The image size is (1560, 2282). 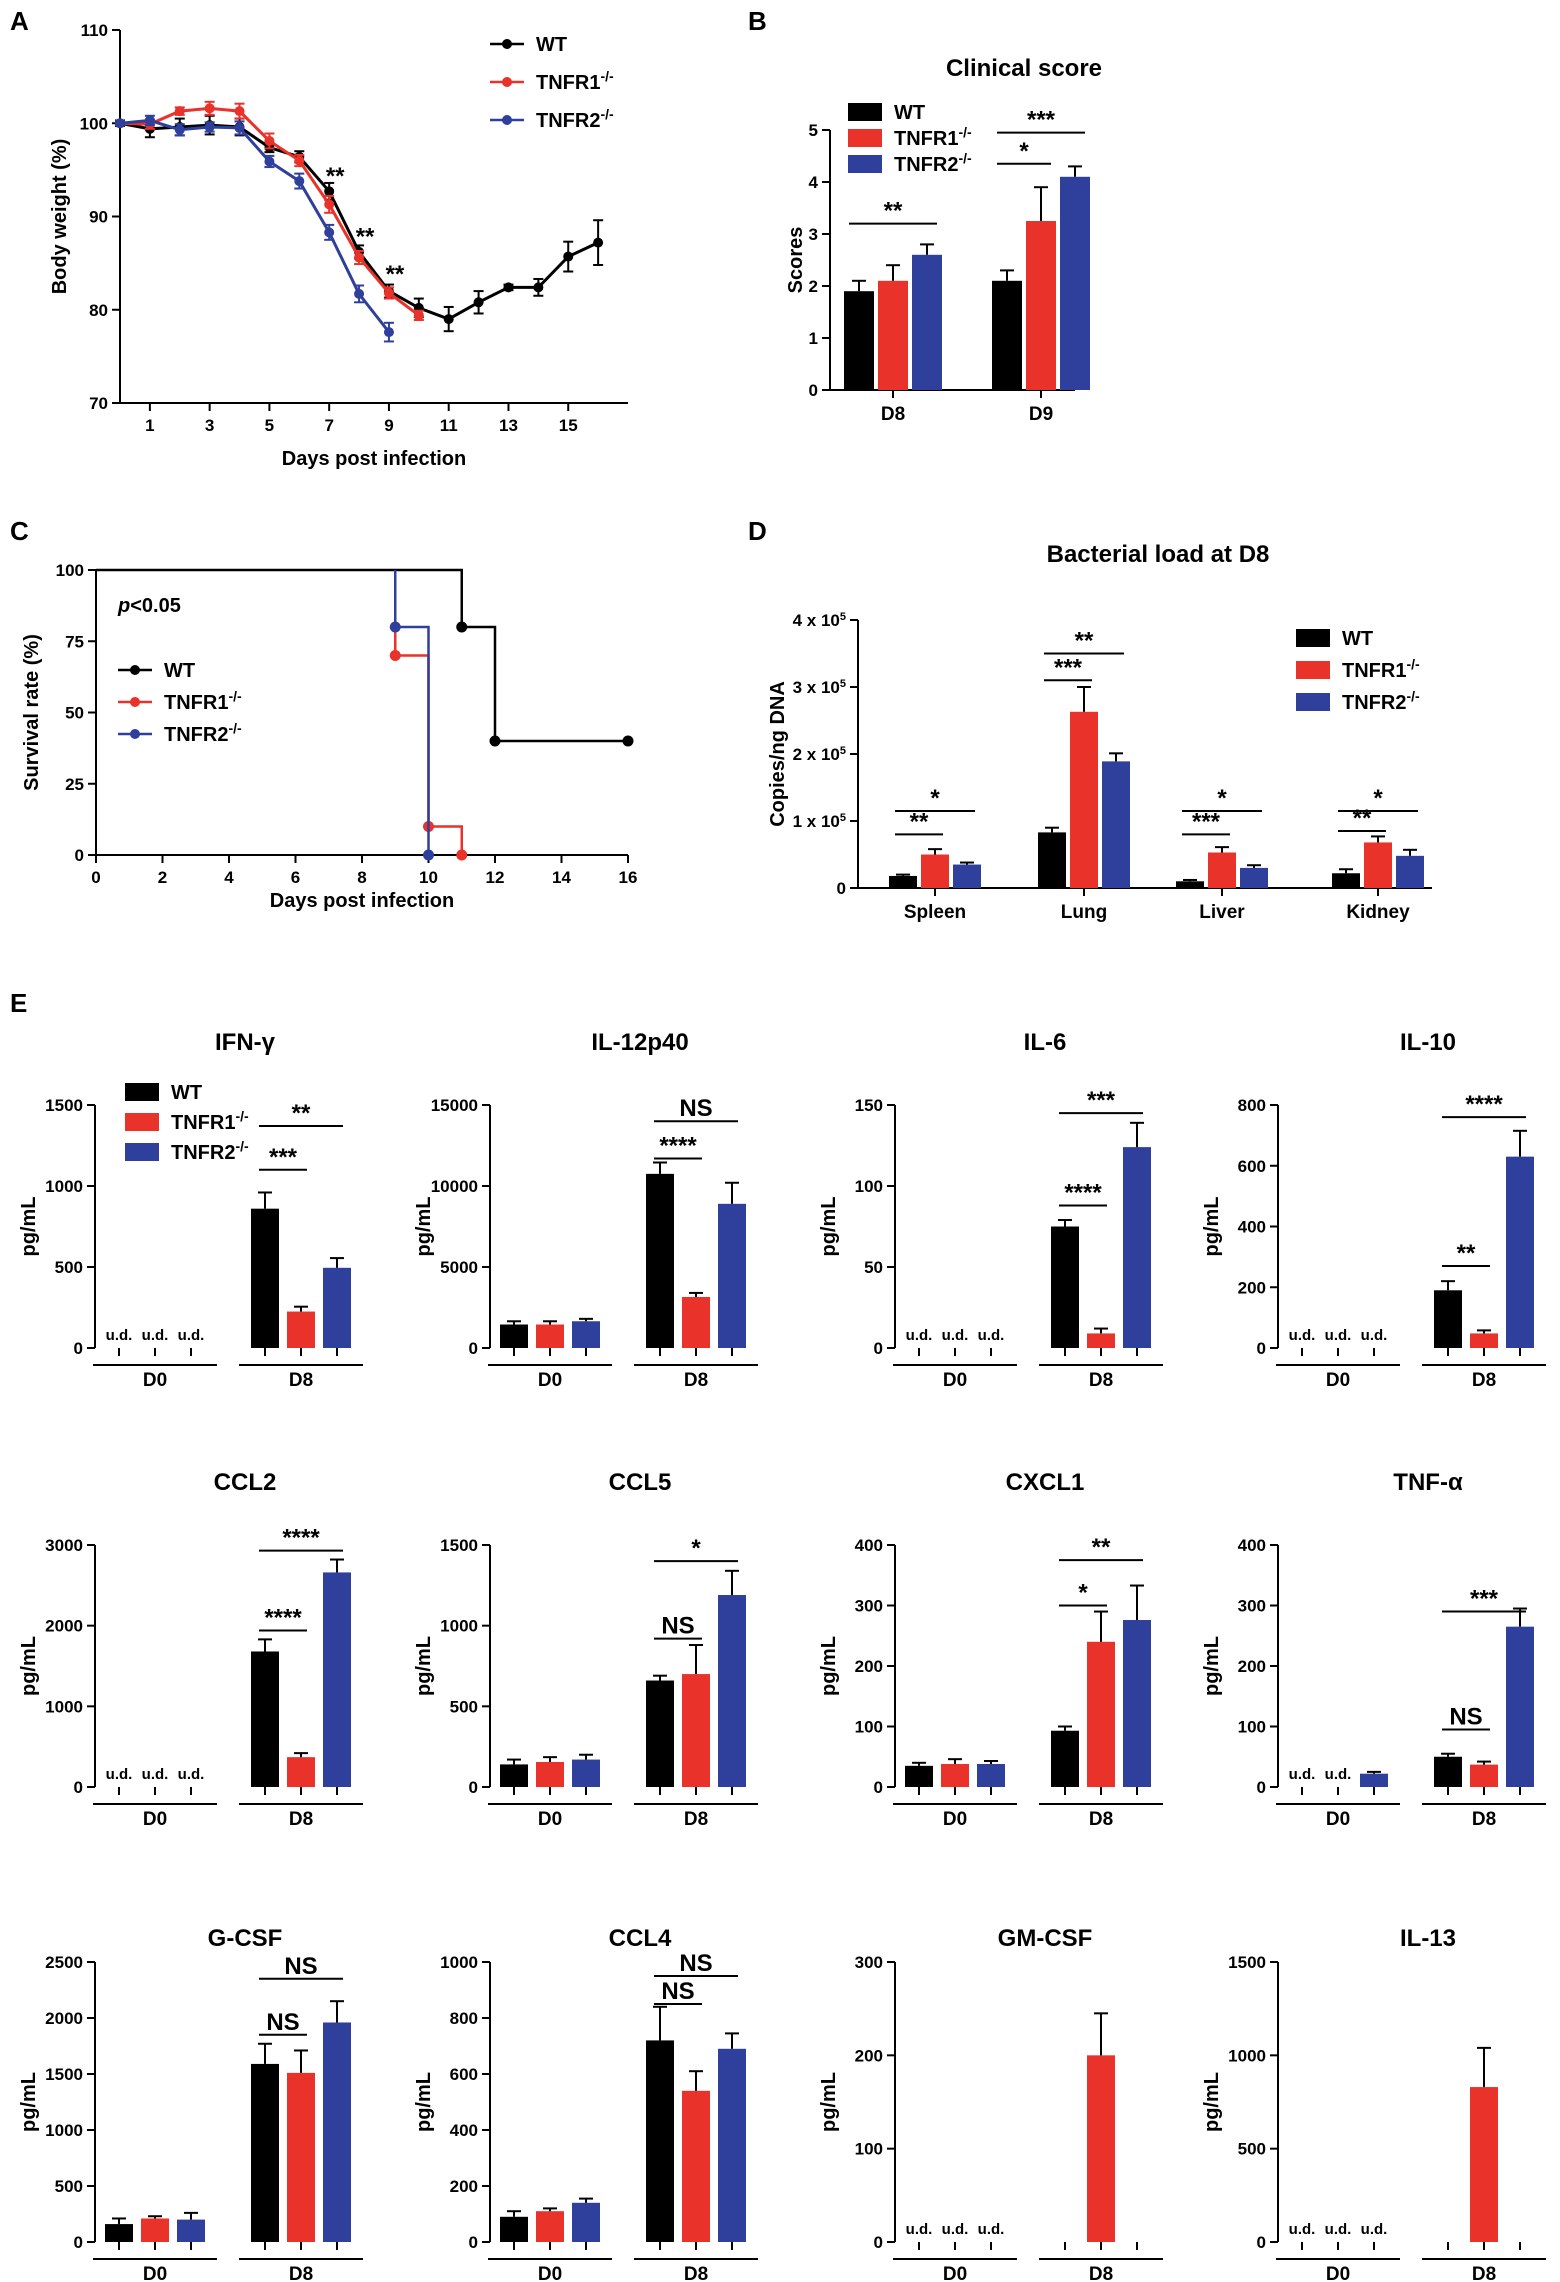 What do you see at coordinates (1484, 1599) in the screenshot?
I see `sig-label: ***` at bounding box center [1484, 1599].